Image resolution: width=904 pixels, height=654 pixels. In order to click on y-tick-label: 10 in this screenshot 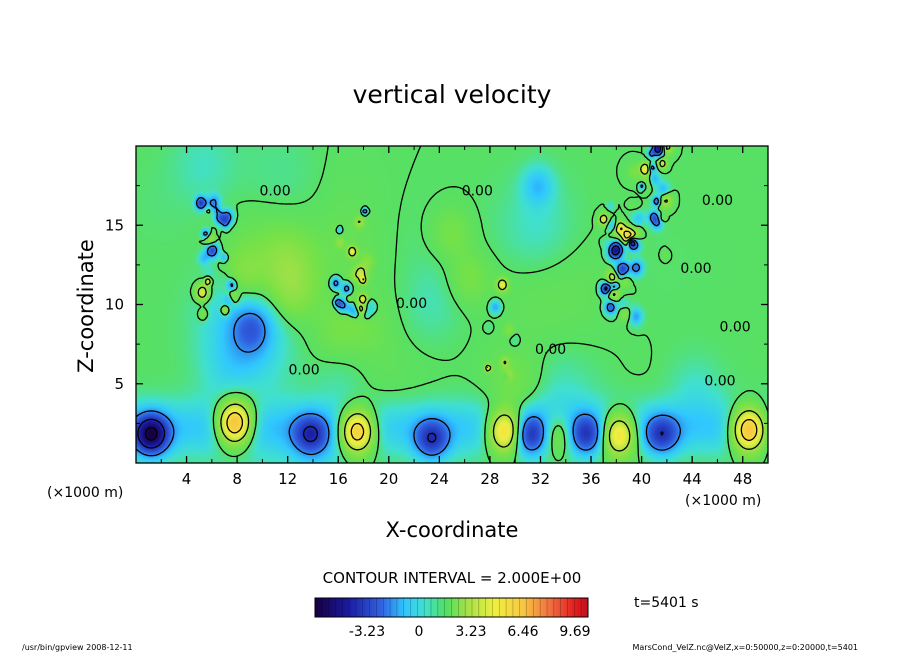, I will do `click(114, 305)`.